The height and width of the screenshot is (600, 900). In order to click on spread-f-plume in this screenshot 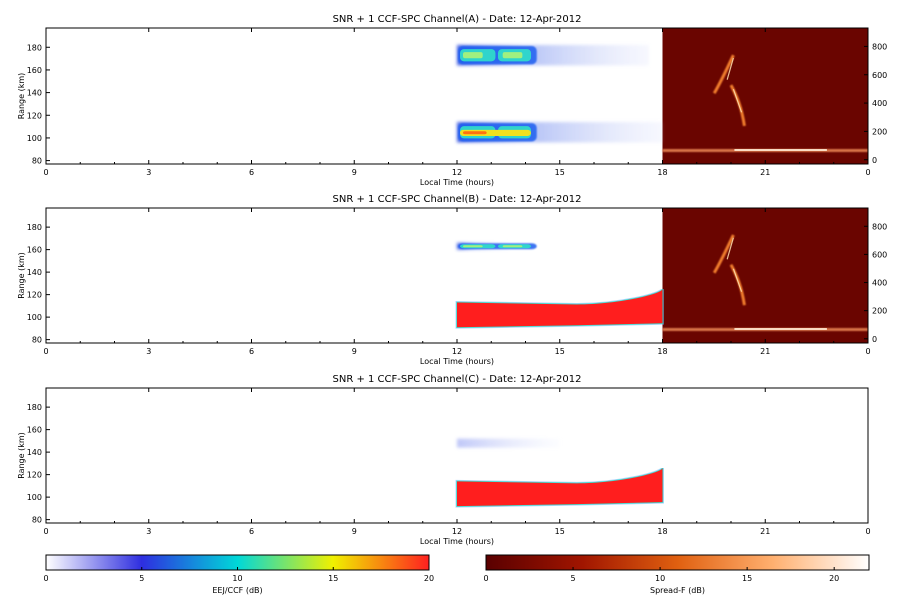, I will do `click(729, 90)`.